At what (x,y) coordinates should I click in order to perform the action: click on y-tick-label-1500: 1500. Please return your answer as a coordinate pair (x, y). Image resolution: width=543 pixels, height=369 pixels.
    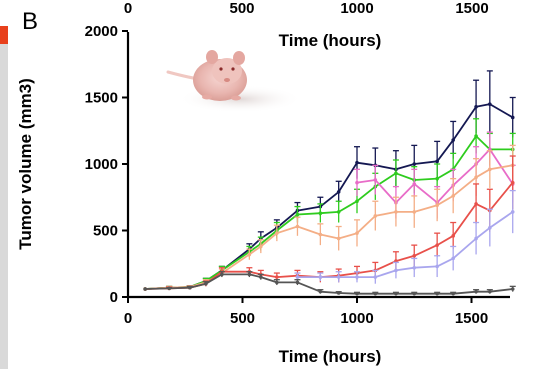
    Looking at the image, I should click on (101, 98).